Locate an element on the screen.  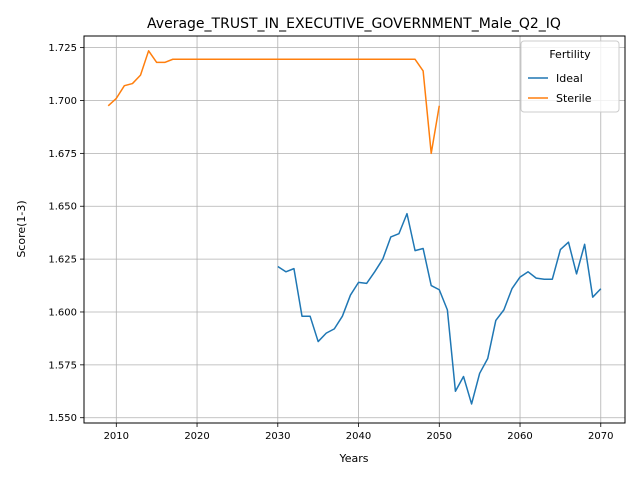
x-tick-label: 2010 is located at coordinates (116, 436).